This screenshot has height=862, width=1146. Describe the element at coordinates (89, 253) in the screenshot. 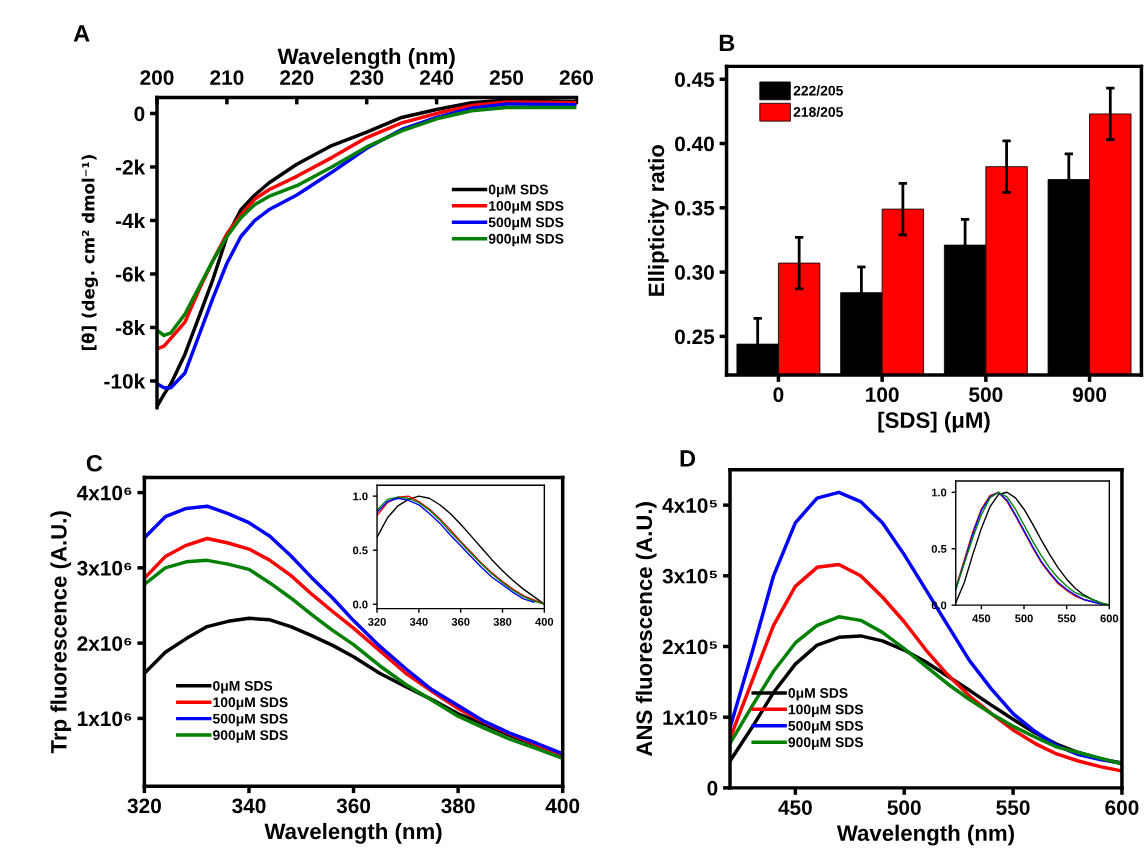

I see `y-axis-title: [θ] (deg. cm² dmol⁻¹)` at that location.